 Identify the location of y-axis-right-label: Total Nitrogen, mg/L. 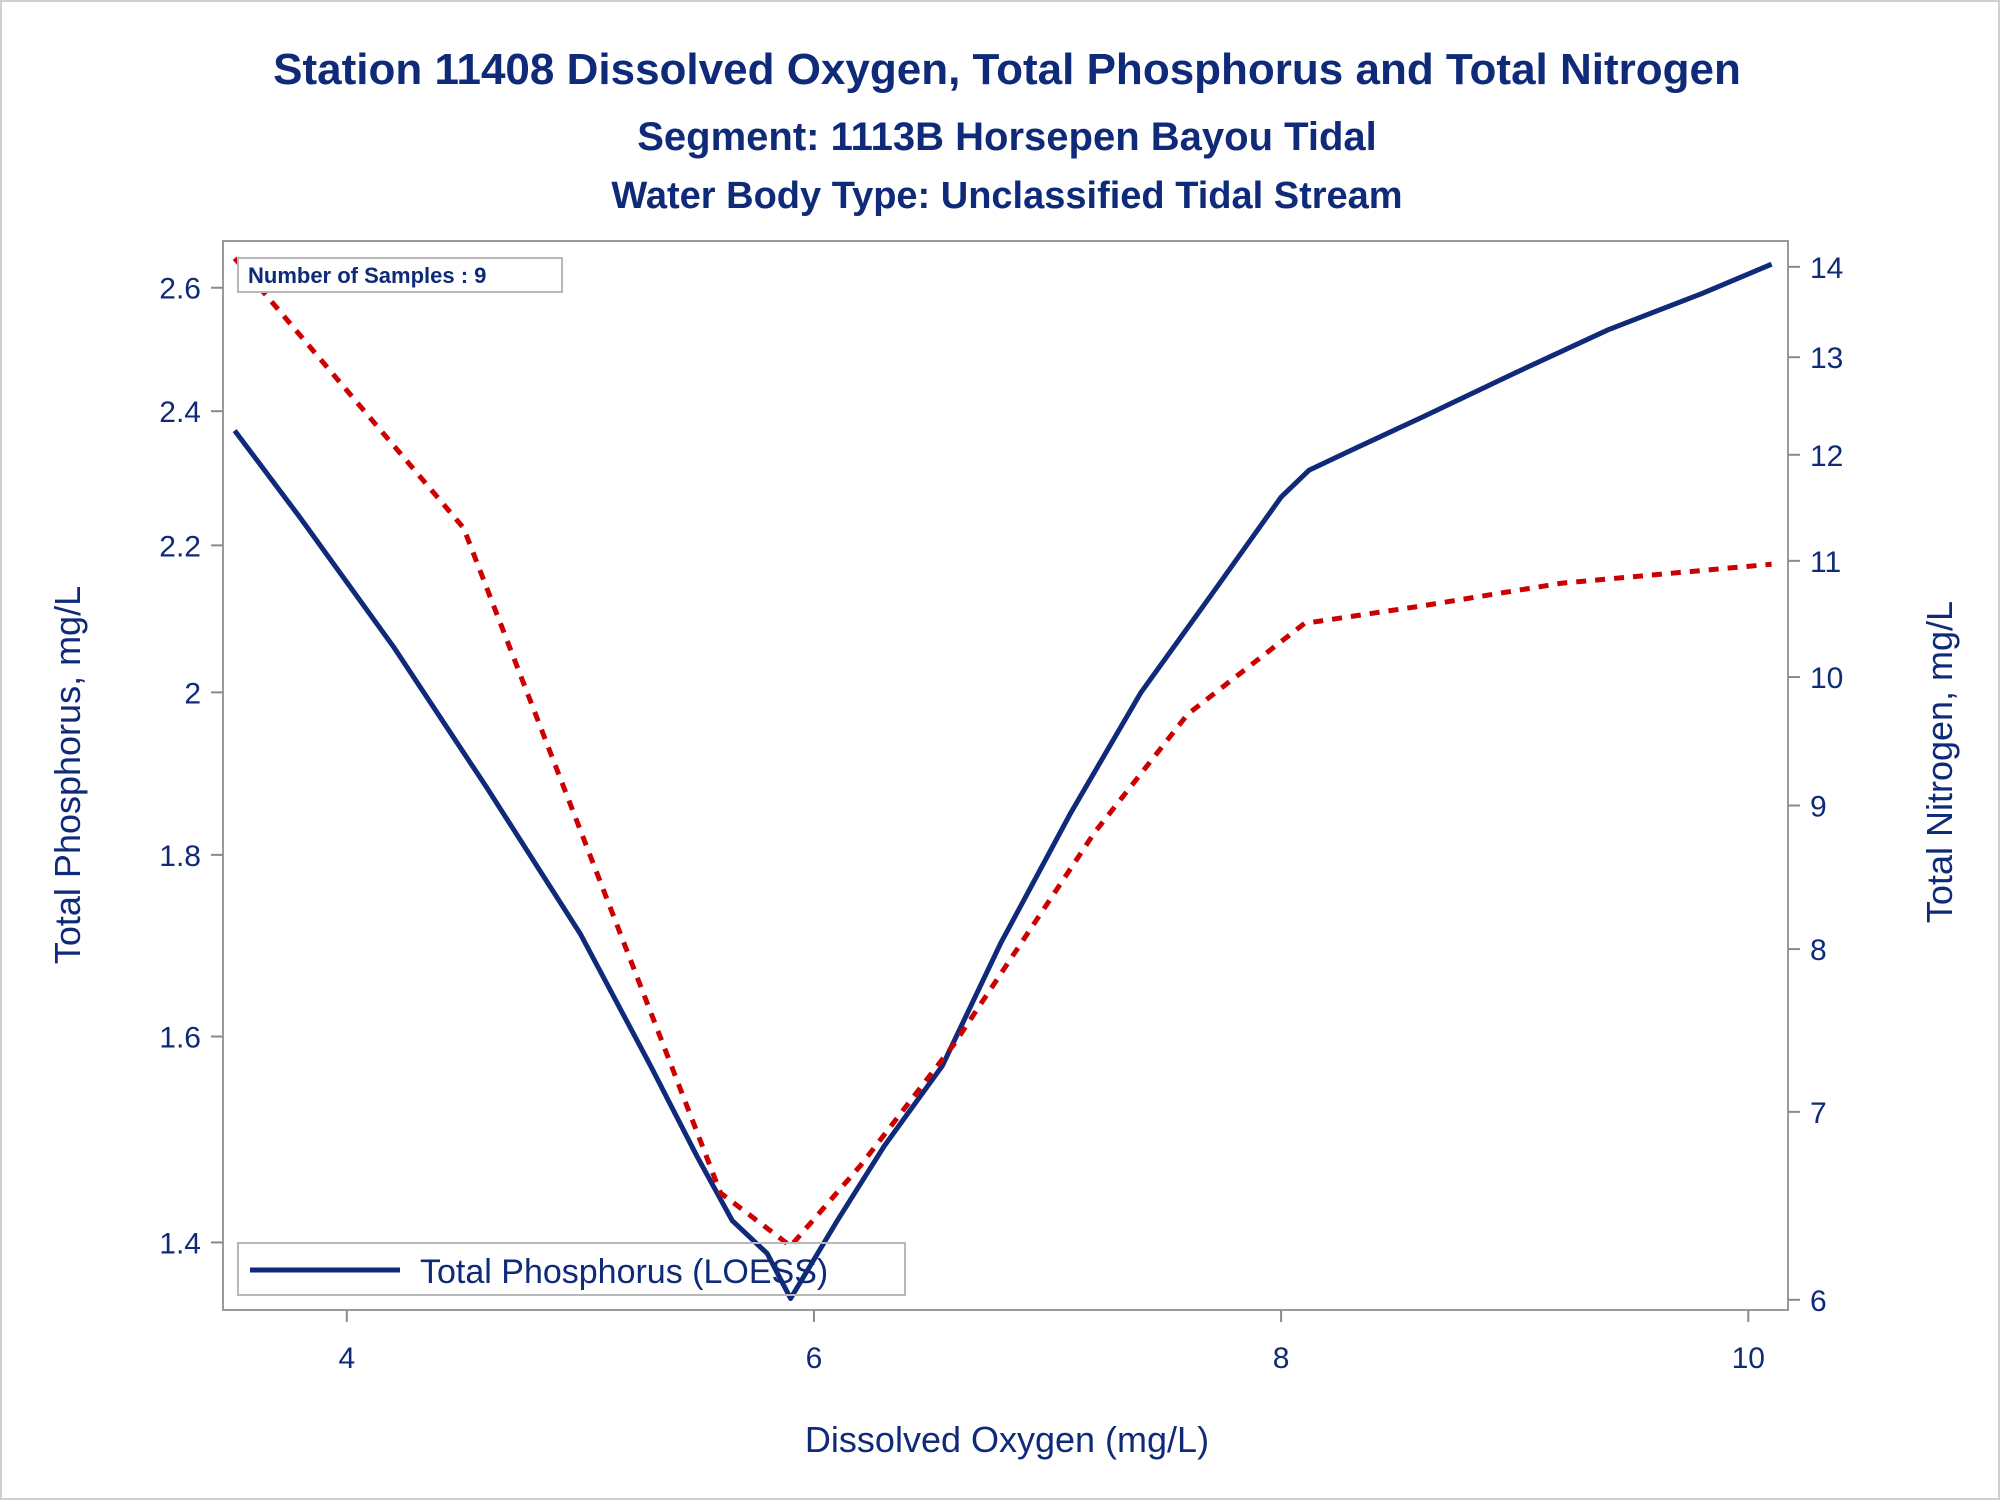
(1939, 762).